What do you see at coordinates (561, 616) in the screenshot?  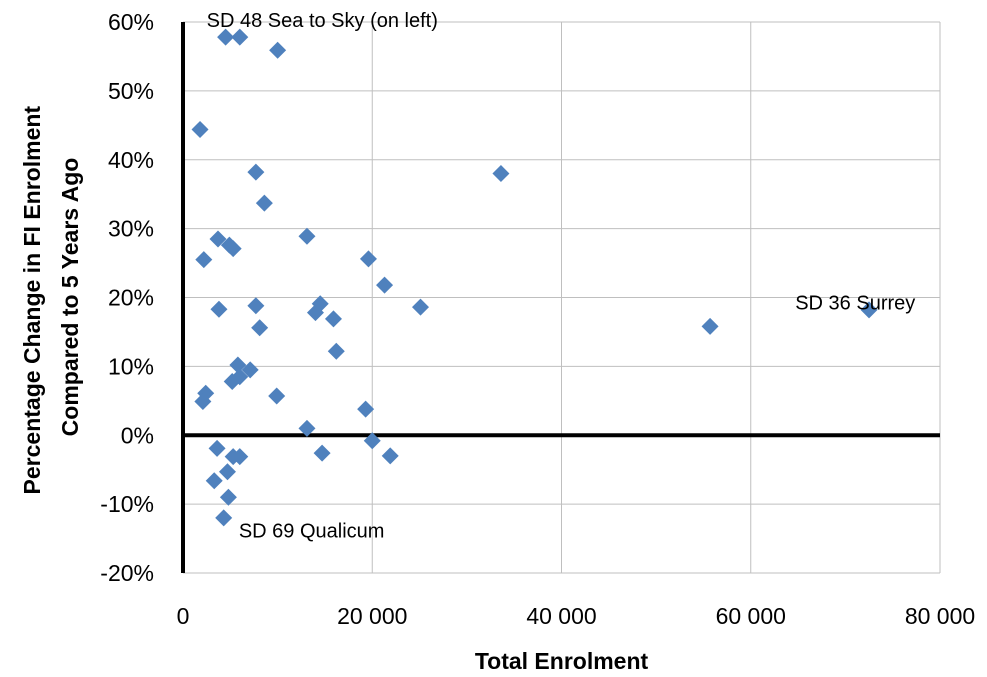 I see `x-tick-label: 40 000` at bounding box center [561, 616].